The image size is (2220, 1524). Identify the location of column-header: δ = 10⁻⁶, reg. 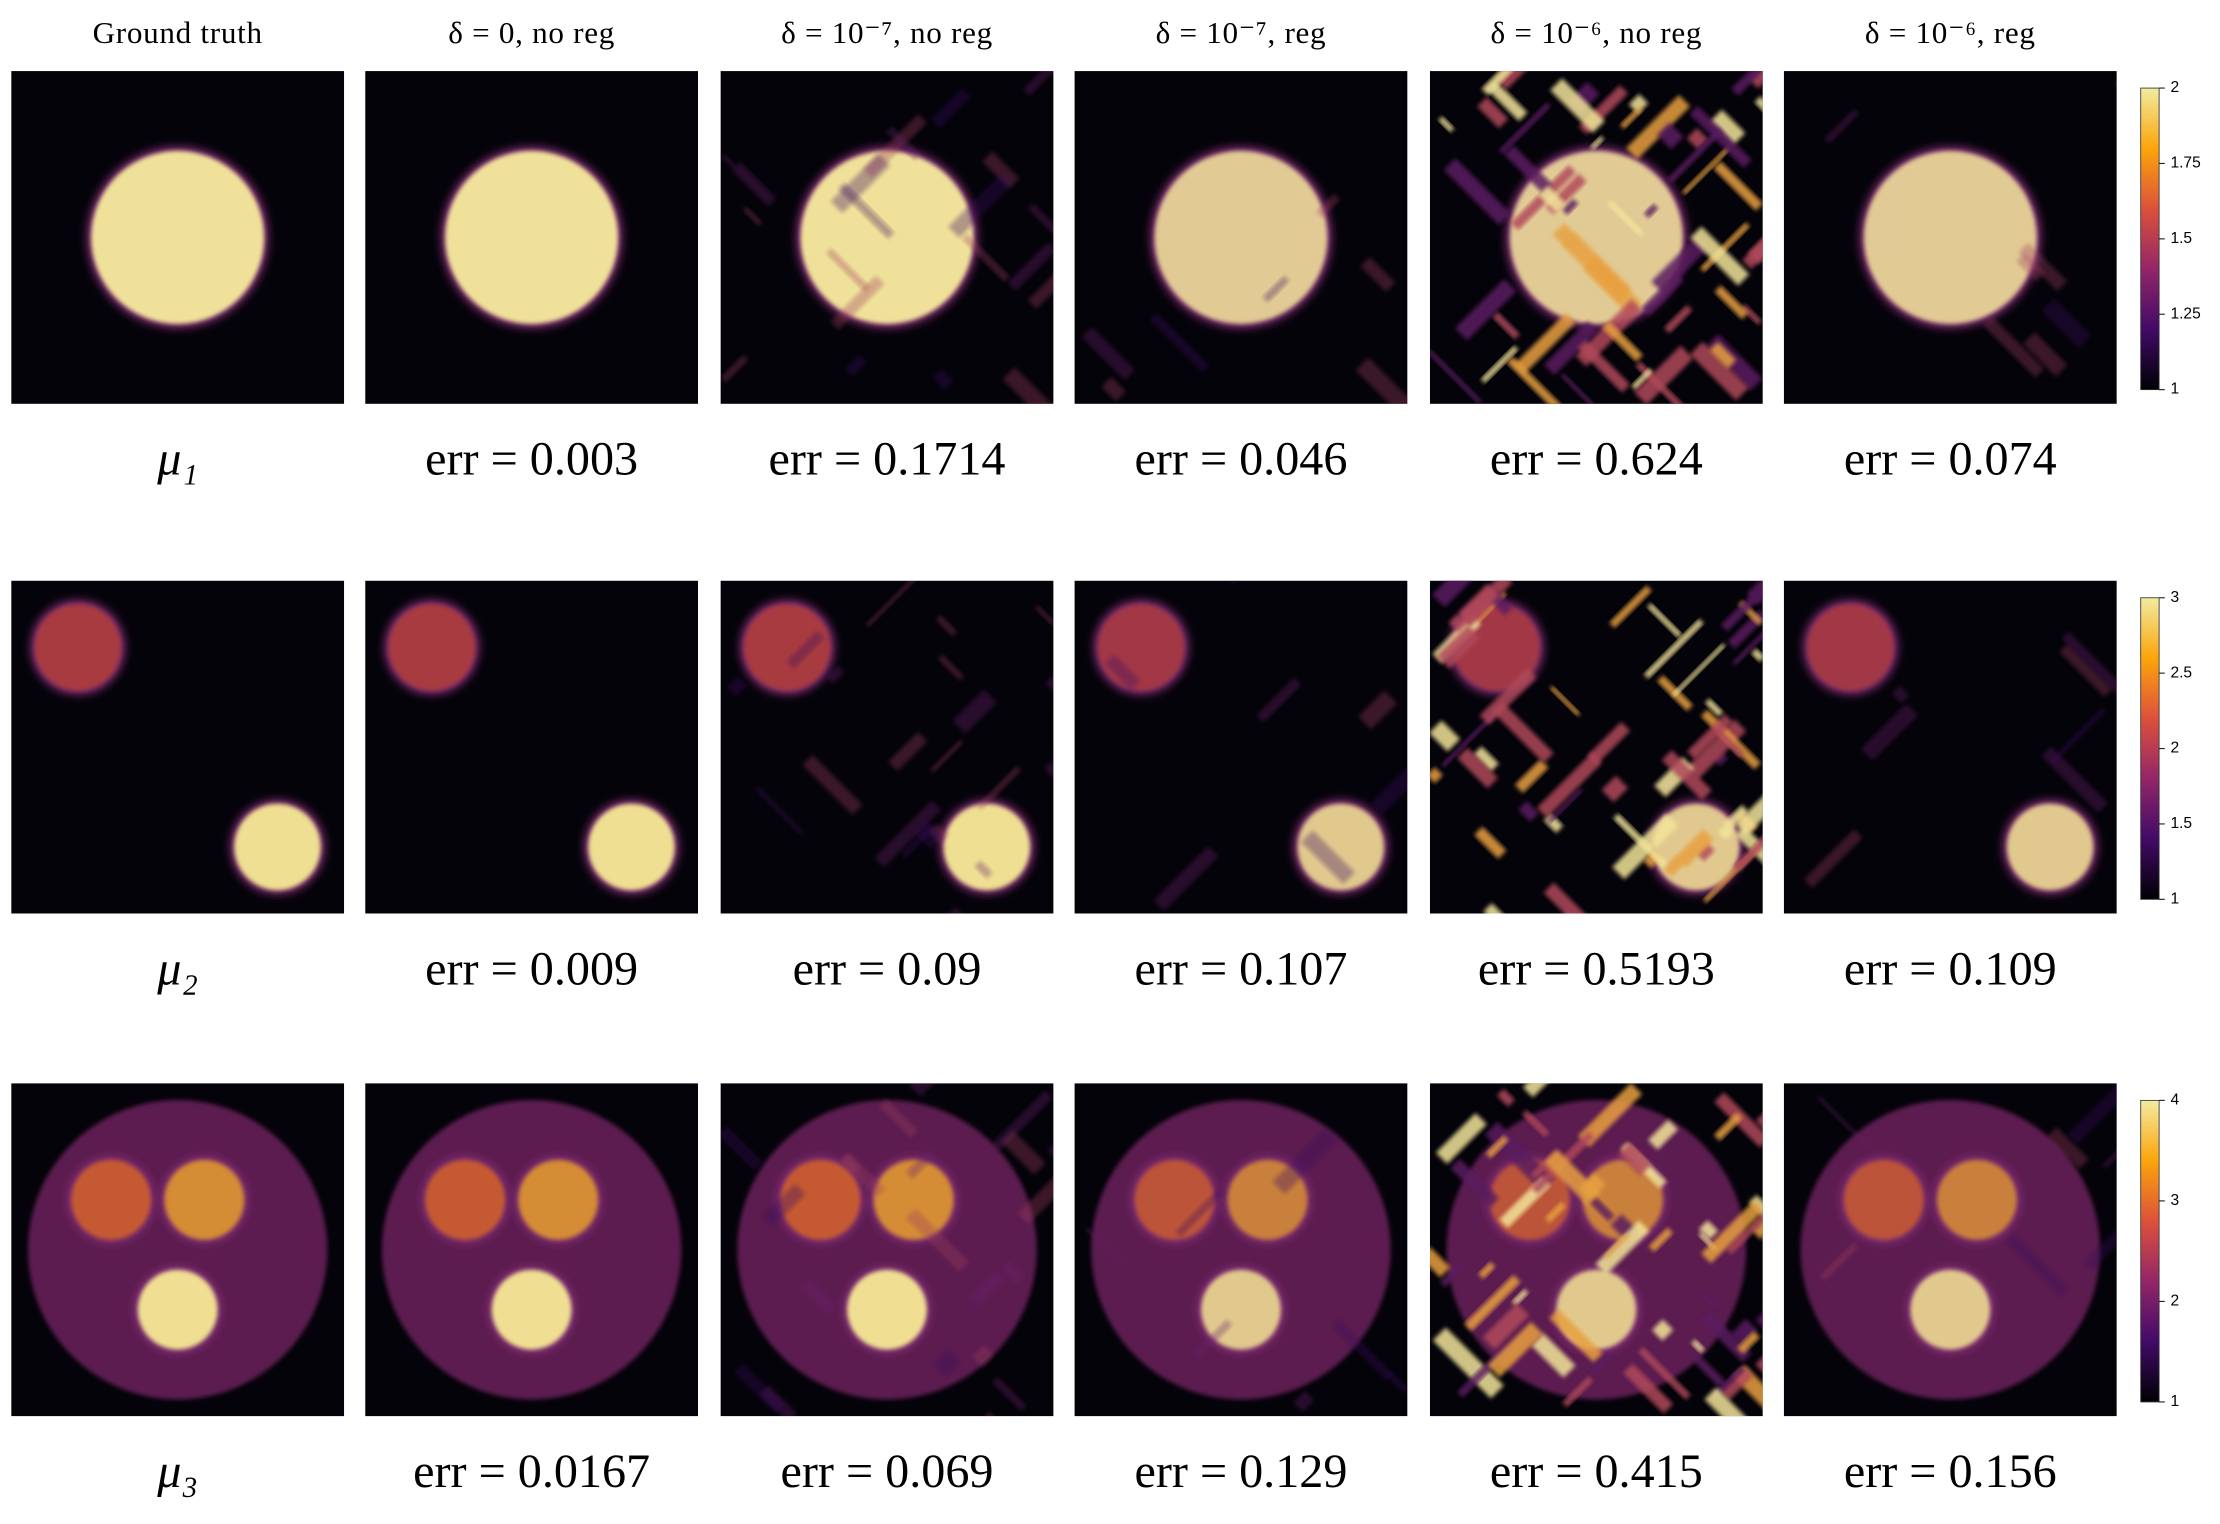
(1950, 32).